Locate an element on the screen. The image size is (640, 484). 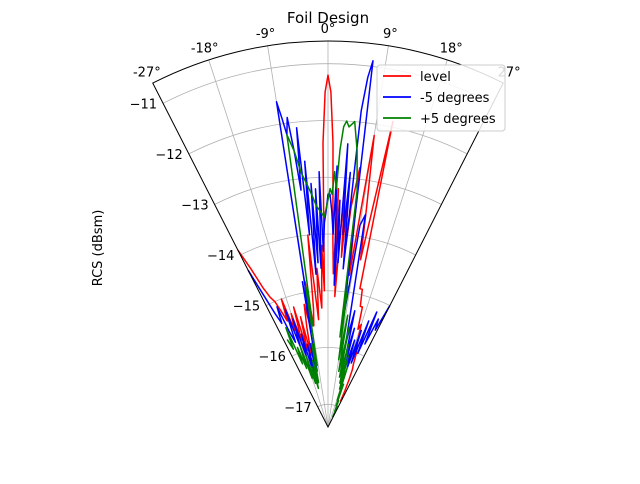
r-tick-label: −16 is located at coordinates (271, 357).